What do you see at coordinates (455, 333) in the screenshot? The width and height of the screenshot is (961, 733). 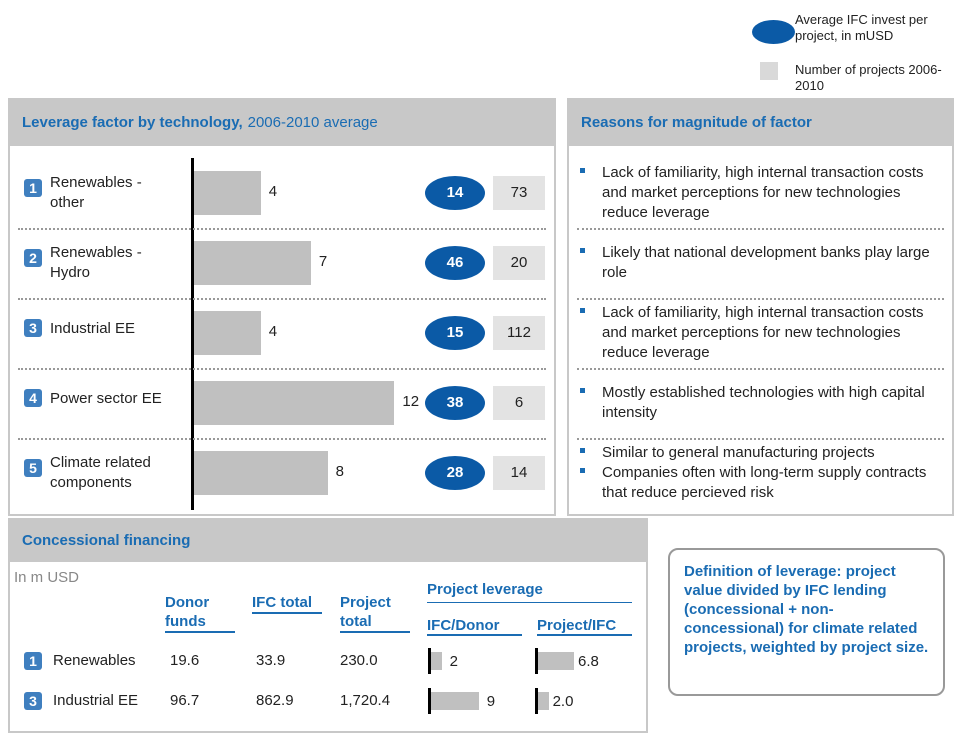 I see `invest-ellipse: 15` at bounding box center [455, 333].